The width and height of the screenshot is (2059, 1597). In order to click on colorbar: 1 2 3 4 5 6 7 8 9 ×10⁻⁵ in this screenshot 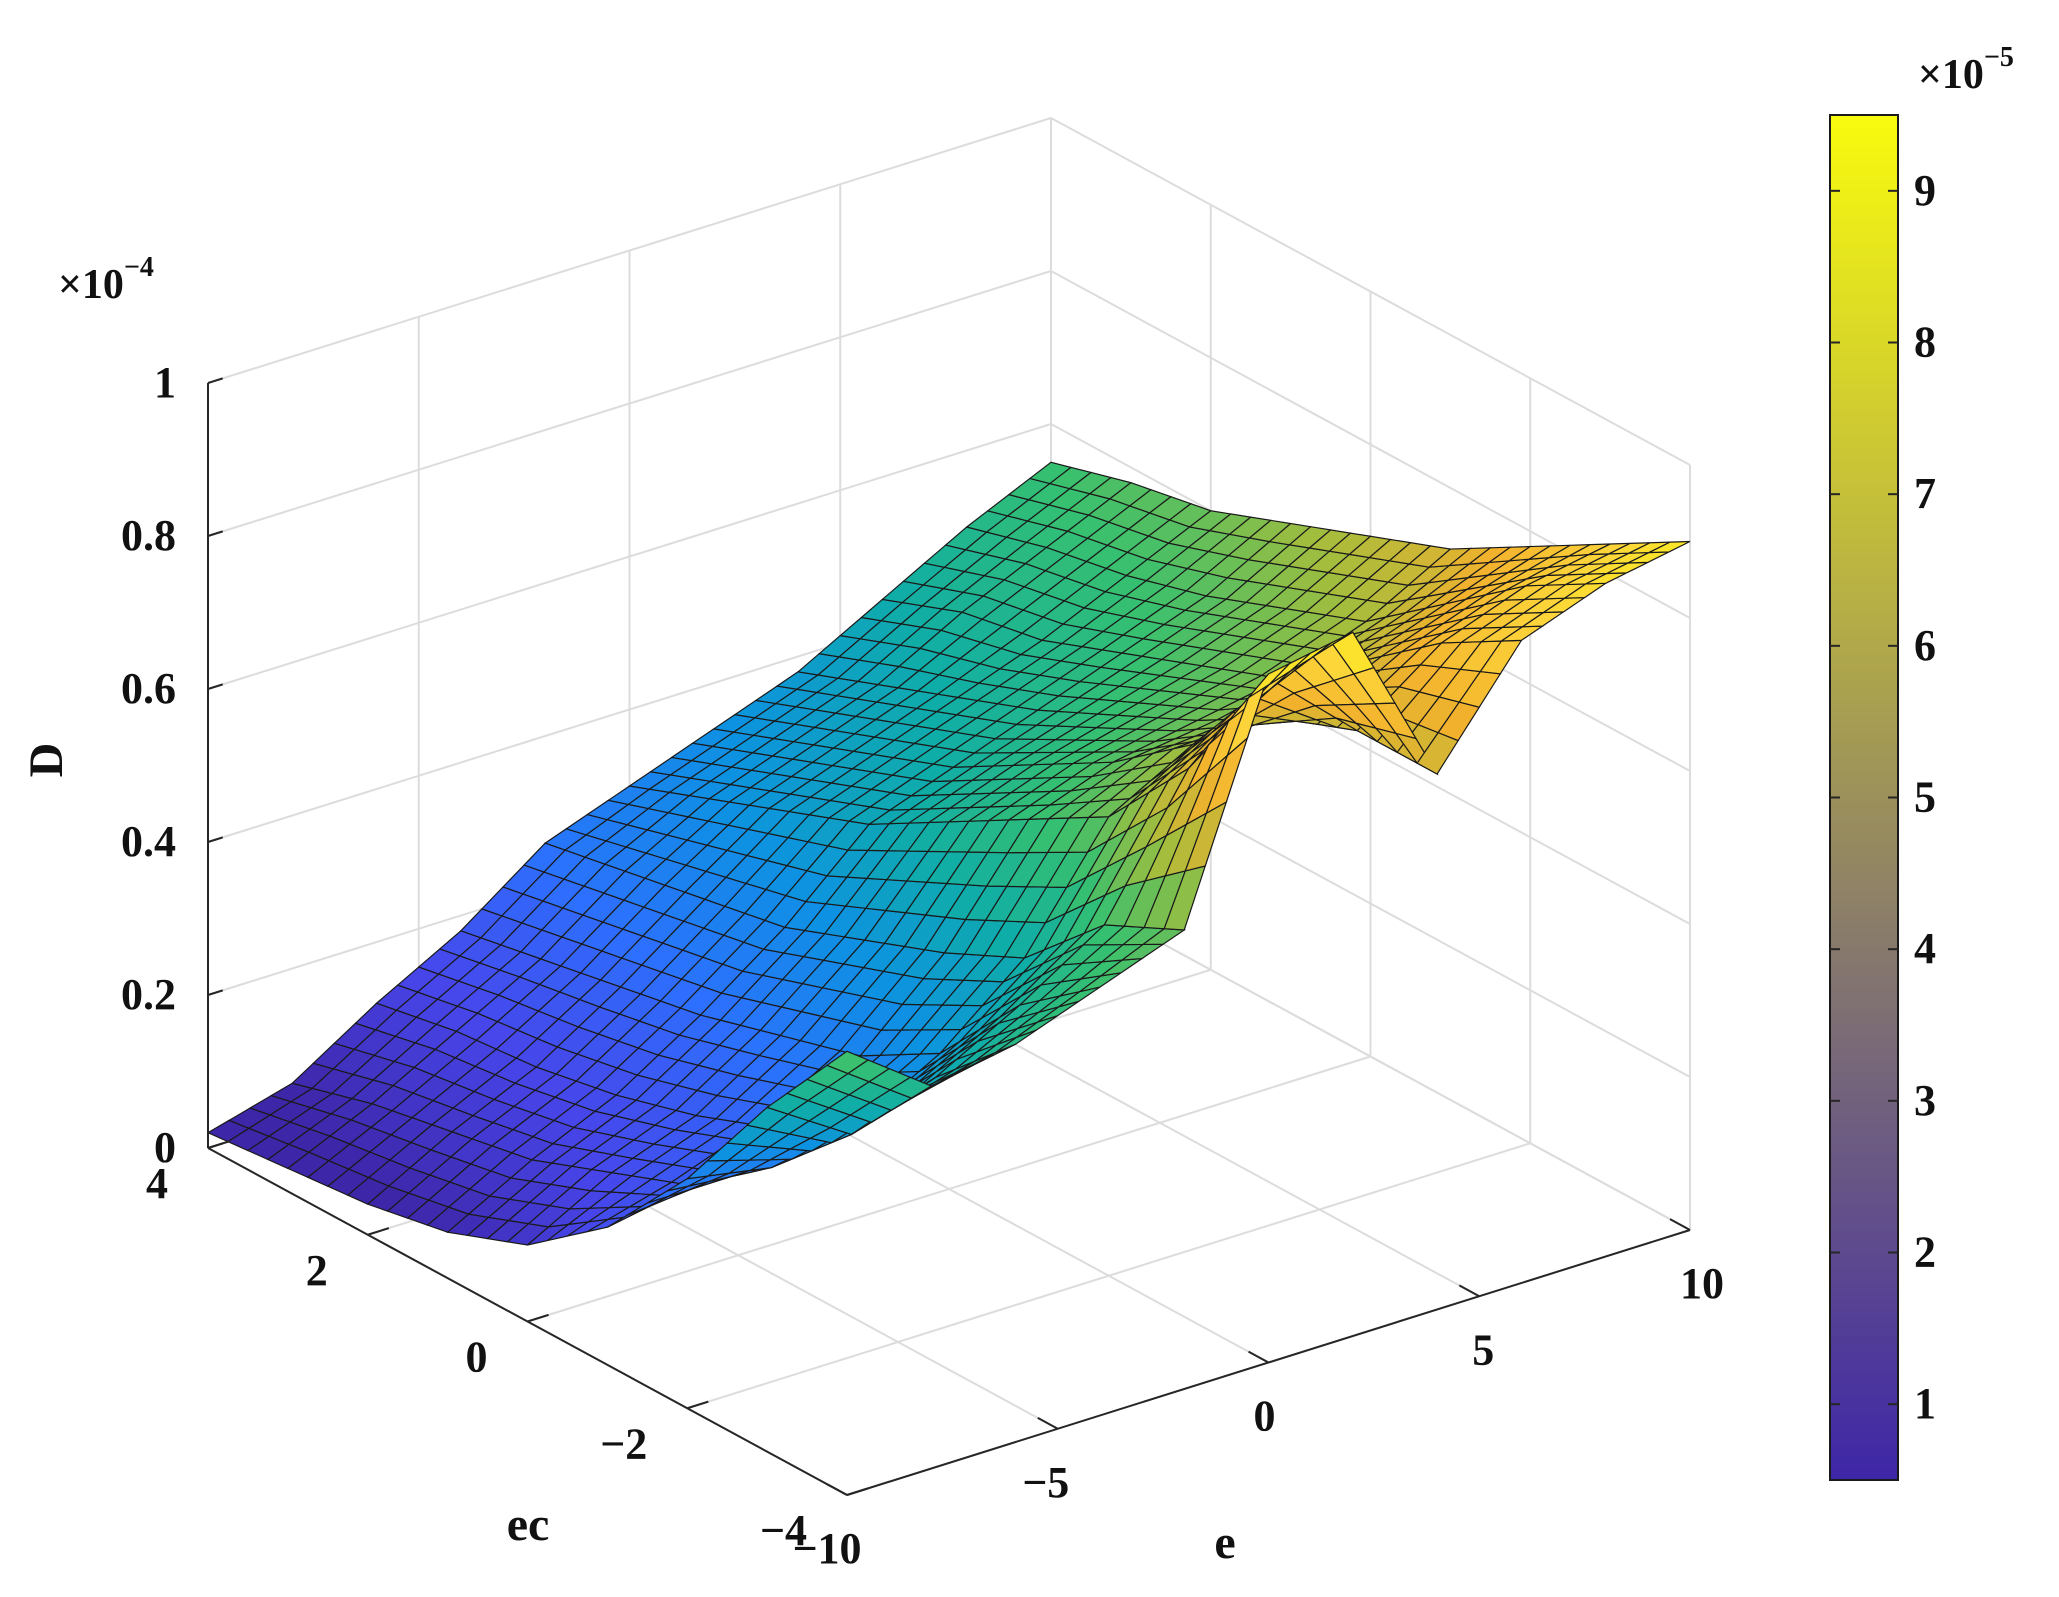, I will do `click(1921, 761)`.